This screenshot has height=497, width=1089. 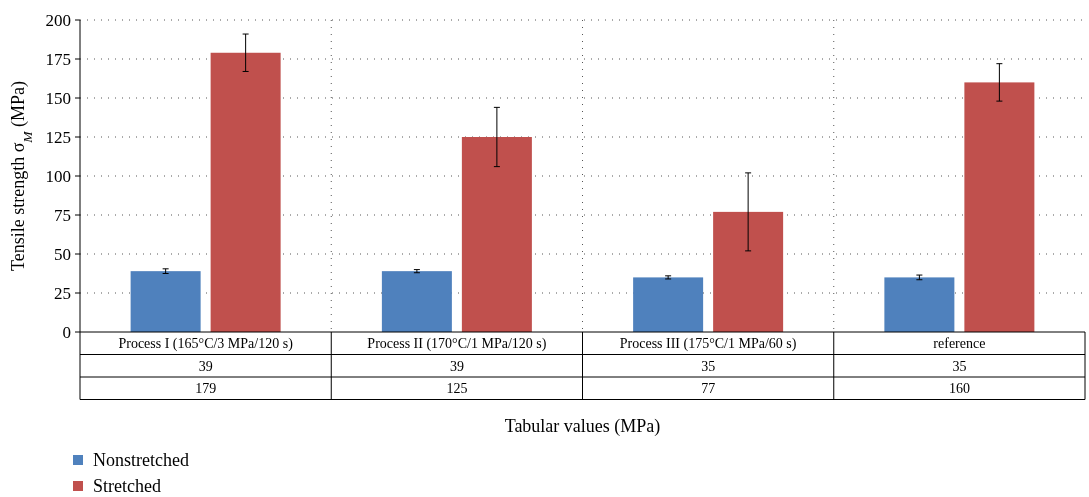 What do you see at coordinates (58, 20) in the screenshot?
I see `y-tick-label: 200` at bounding box center [58, 20].